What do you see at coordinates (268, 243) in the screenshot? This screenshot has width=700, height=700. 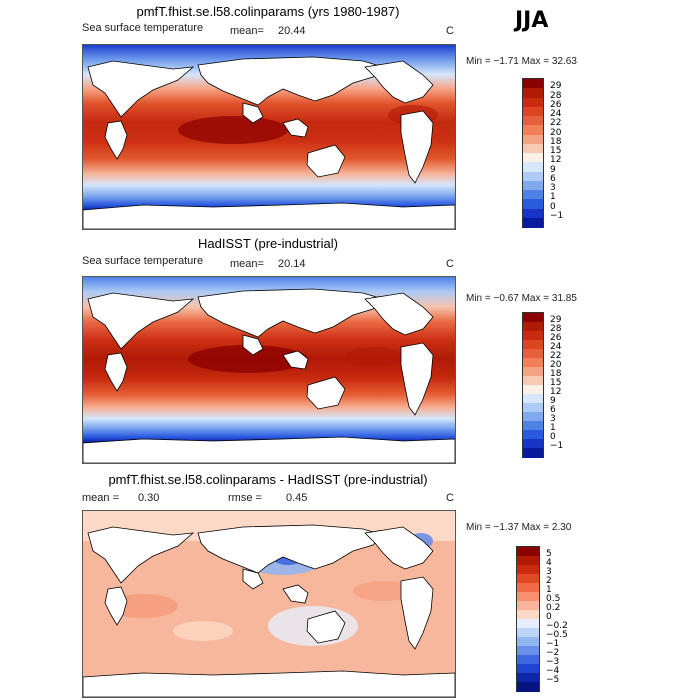 I see `panel2-title: HadISST (pre-industrial)` at bounding box center [268, 243].